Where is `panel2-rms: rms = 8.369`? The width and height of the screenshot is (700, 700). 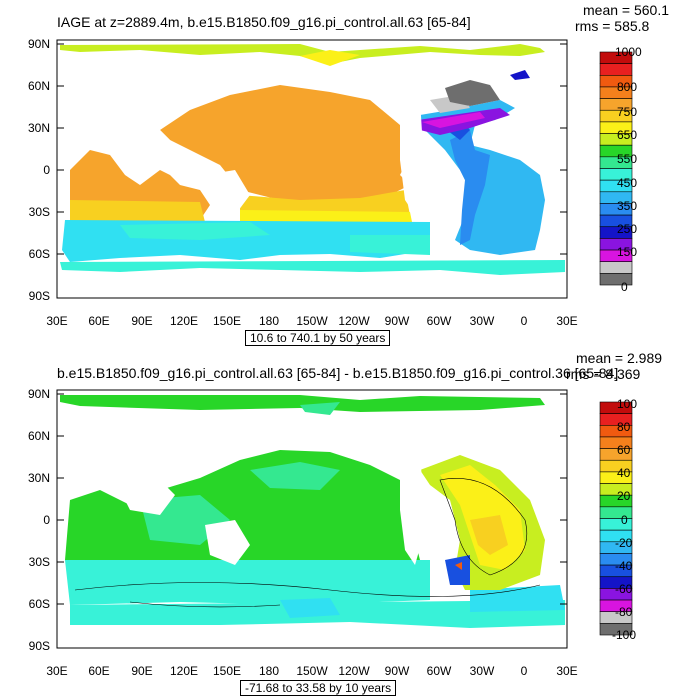 panel2-rms: rms = 8.369 is located at coordinates (603, 374).